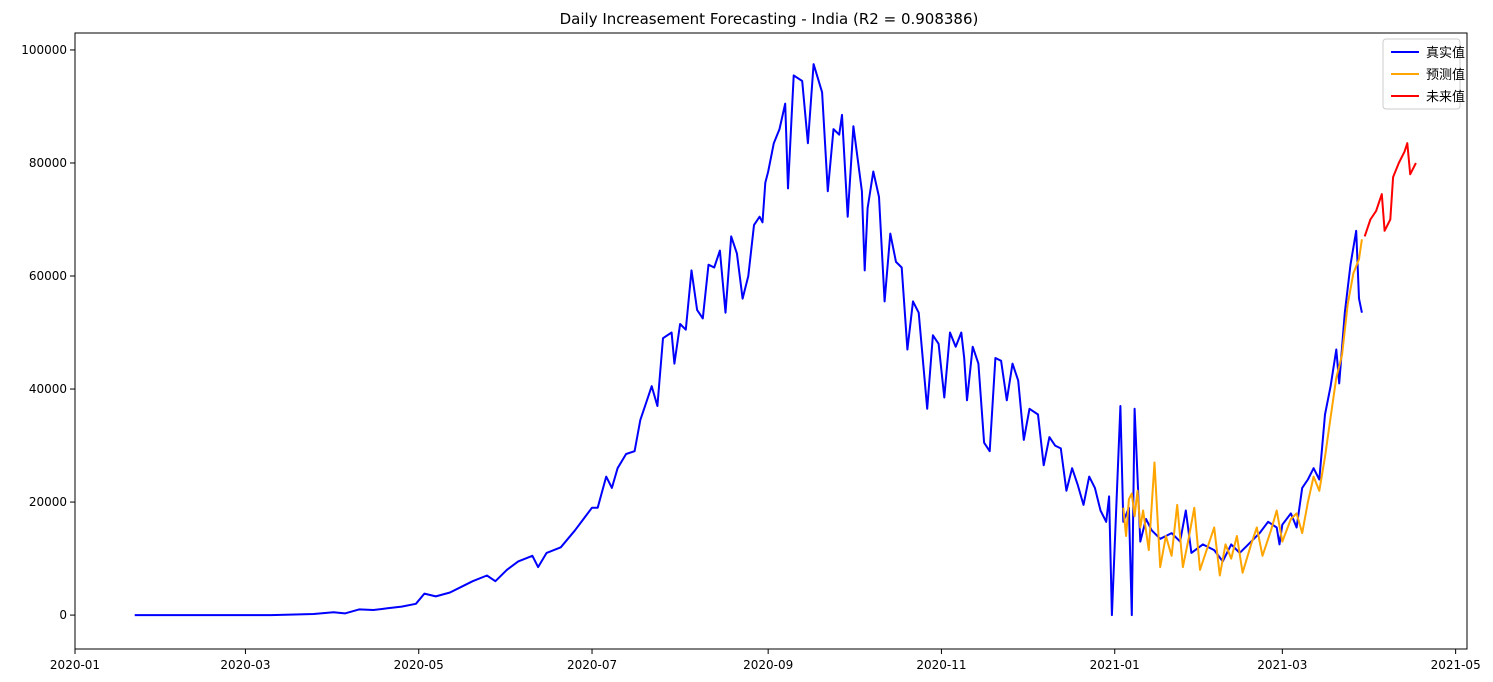 The width and height of the screenshot is (1493, 682). Describe the element at coordinates (1445, 75) in the screenshot. I see `legend-label-2: 预测值` at that location.